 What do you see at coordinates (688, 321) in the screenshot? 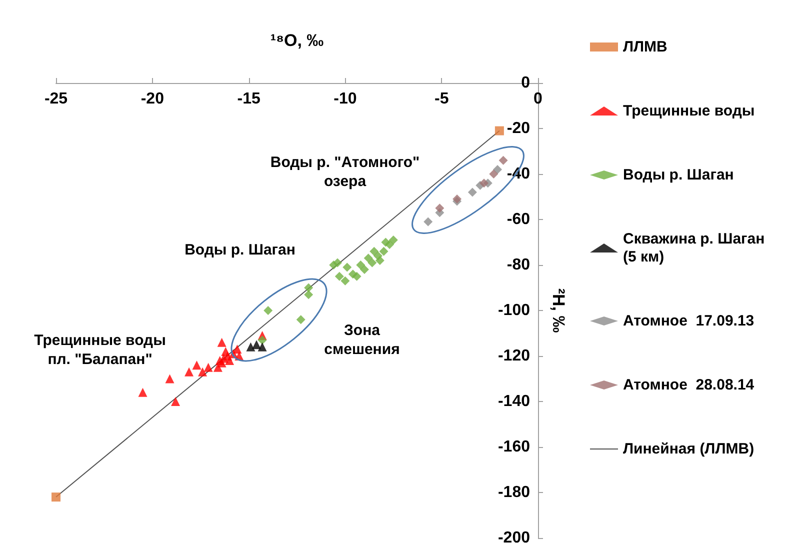
I see `legend-label: Атомное 17.09.13` at bounding box center [688, 321].